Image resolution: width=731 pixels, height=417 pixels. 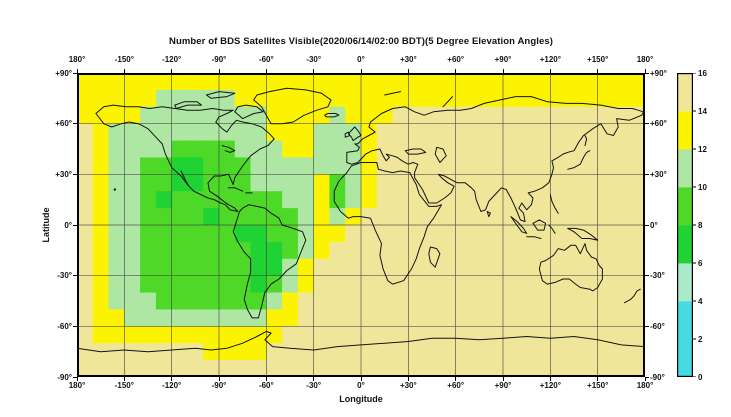 I want to click on x-axis-label: Longitude, so click(x=361, y=399).